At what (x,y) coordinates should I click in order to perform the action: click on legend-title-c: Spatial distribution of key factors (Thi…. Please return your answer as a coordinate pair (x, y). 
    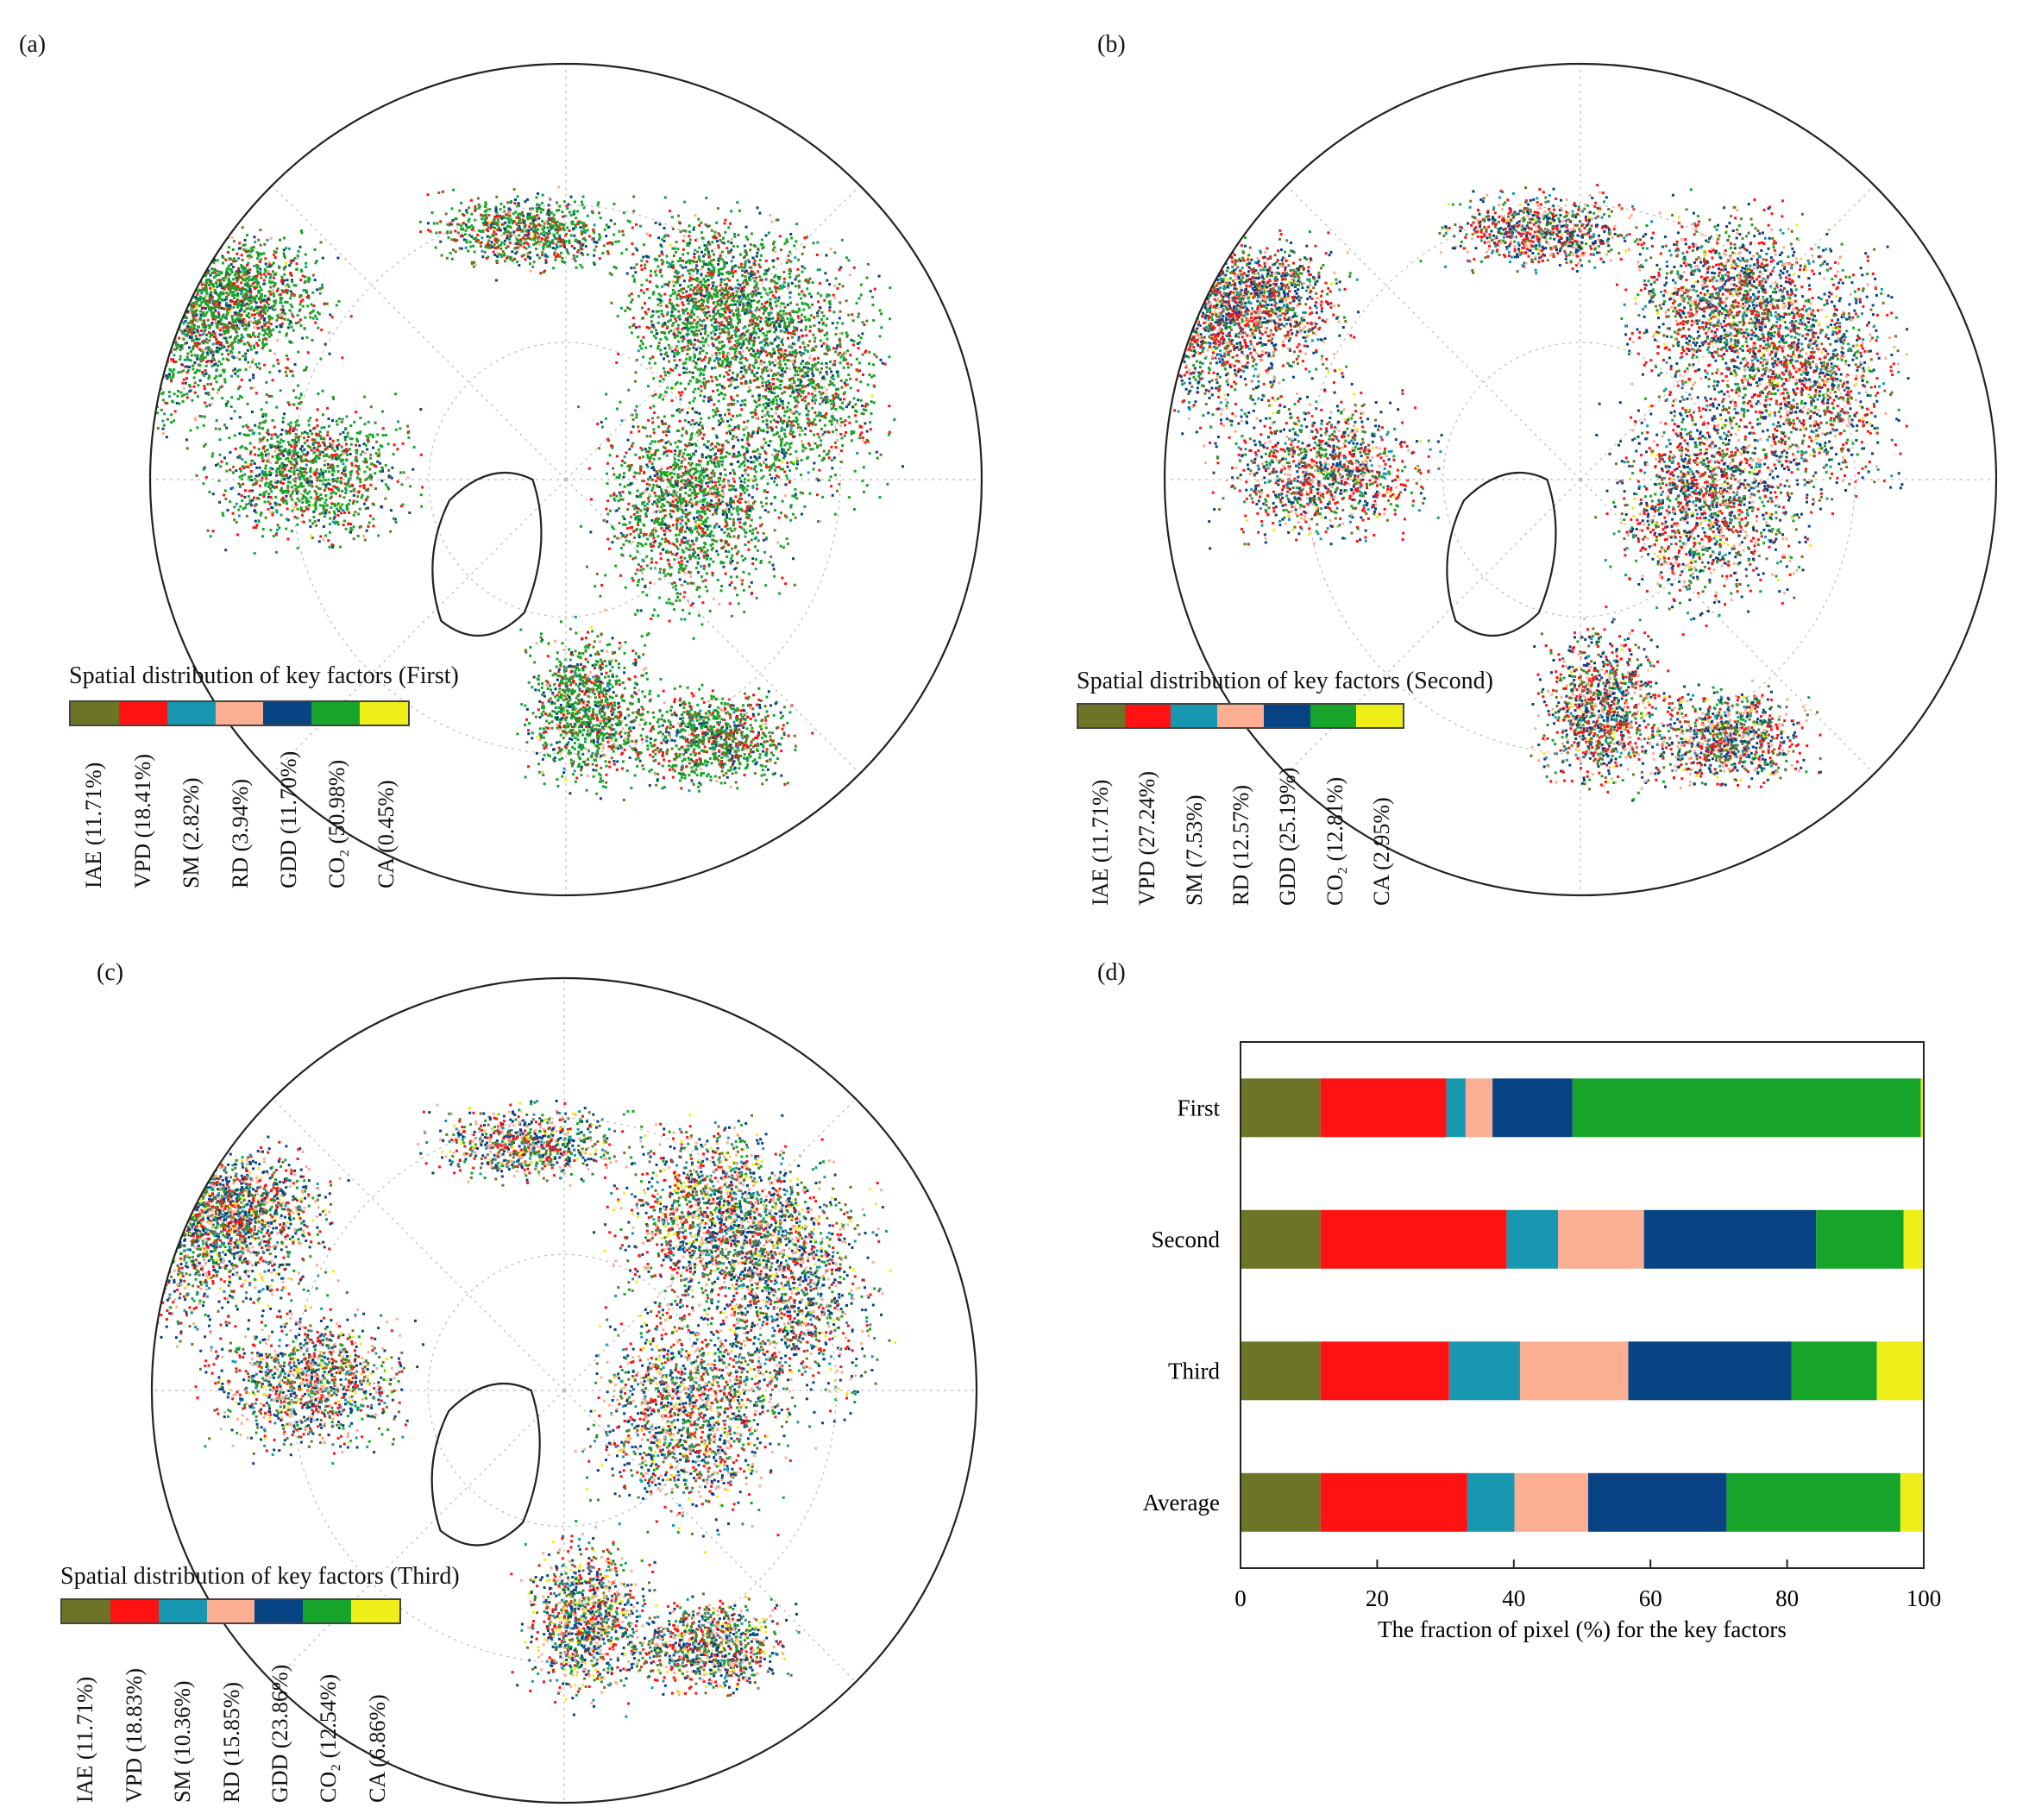
    Looking at the image, I should click on (260, 1577).